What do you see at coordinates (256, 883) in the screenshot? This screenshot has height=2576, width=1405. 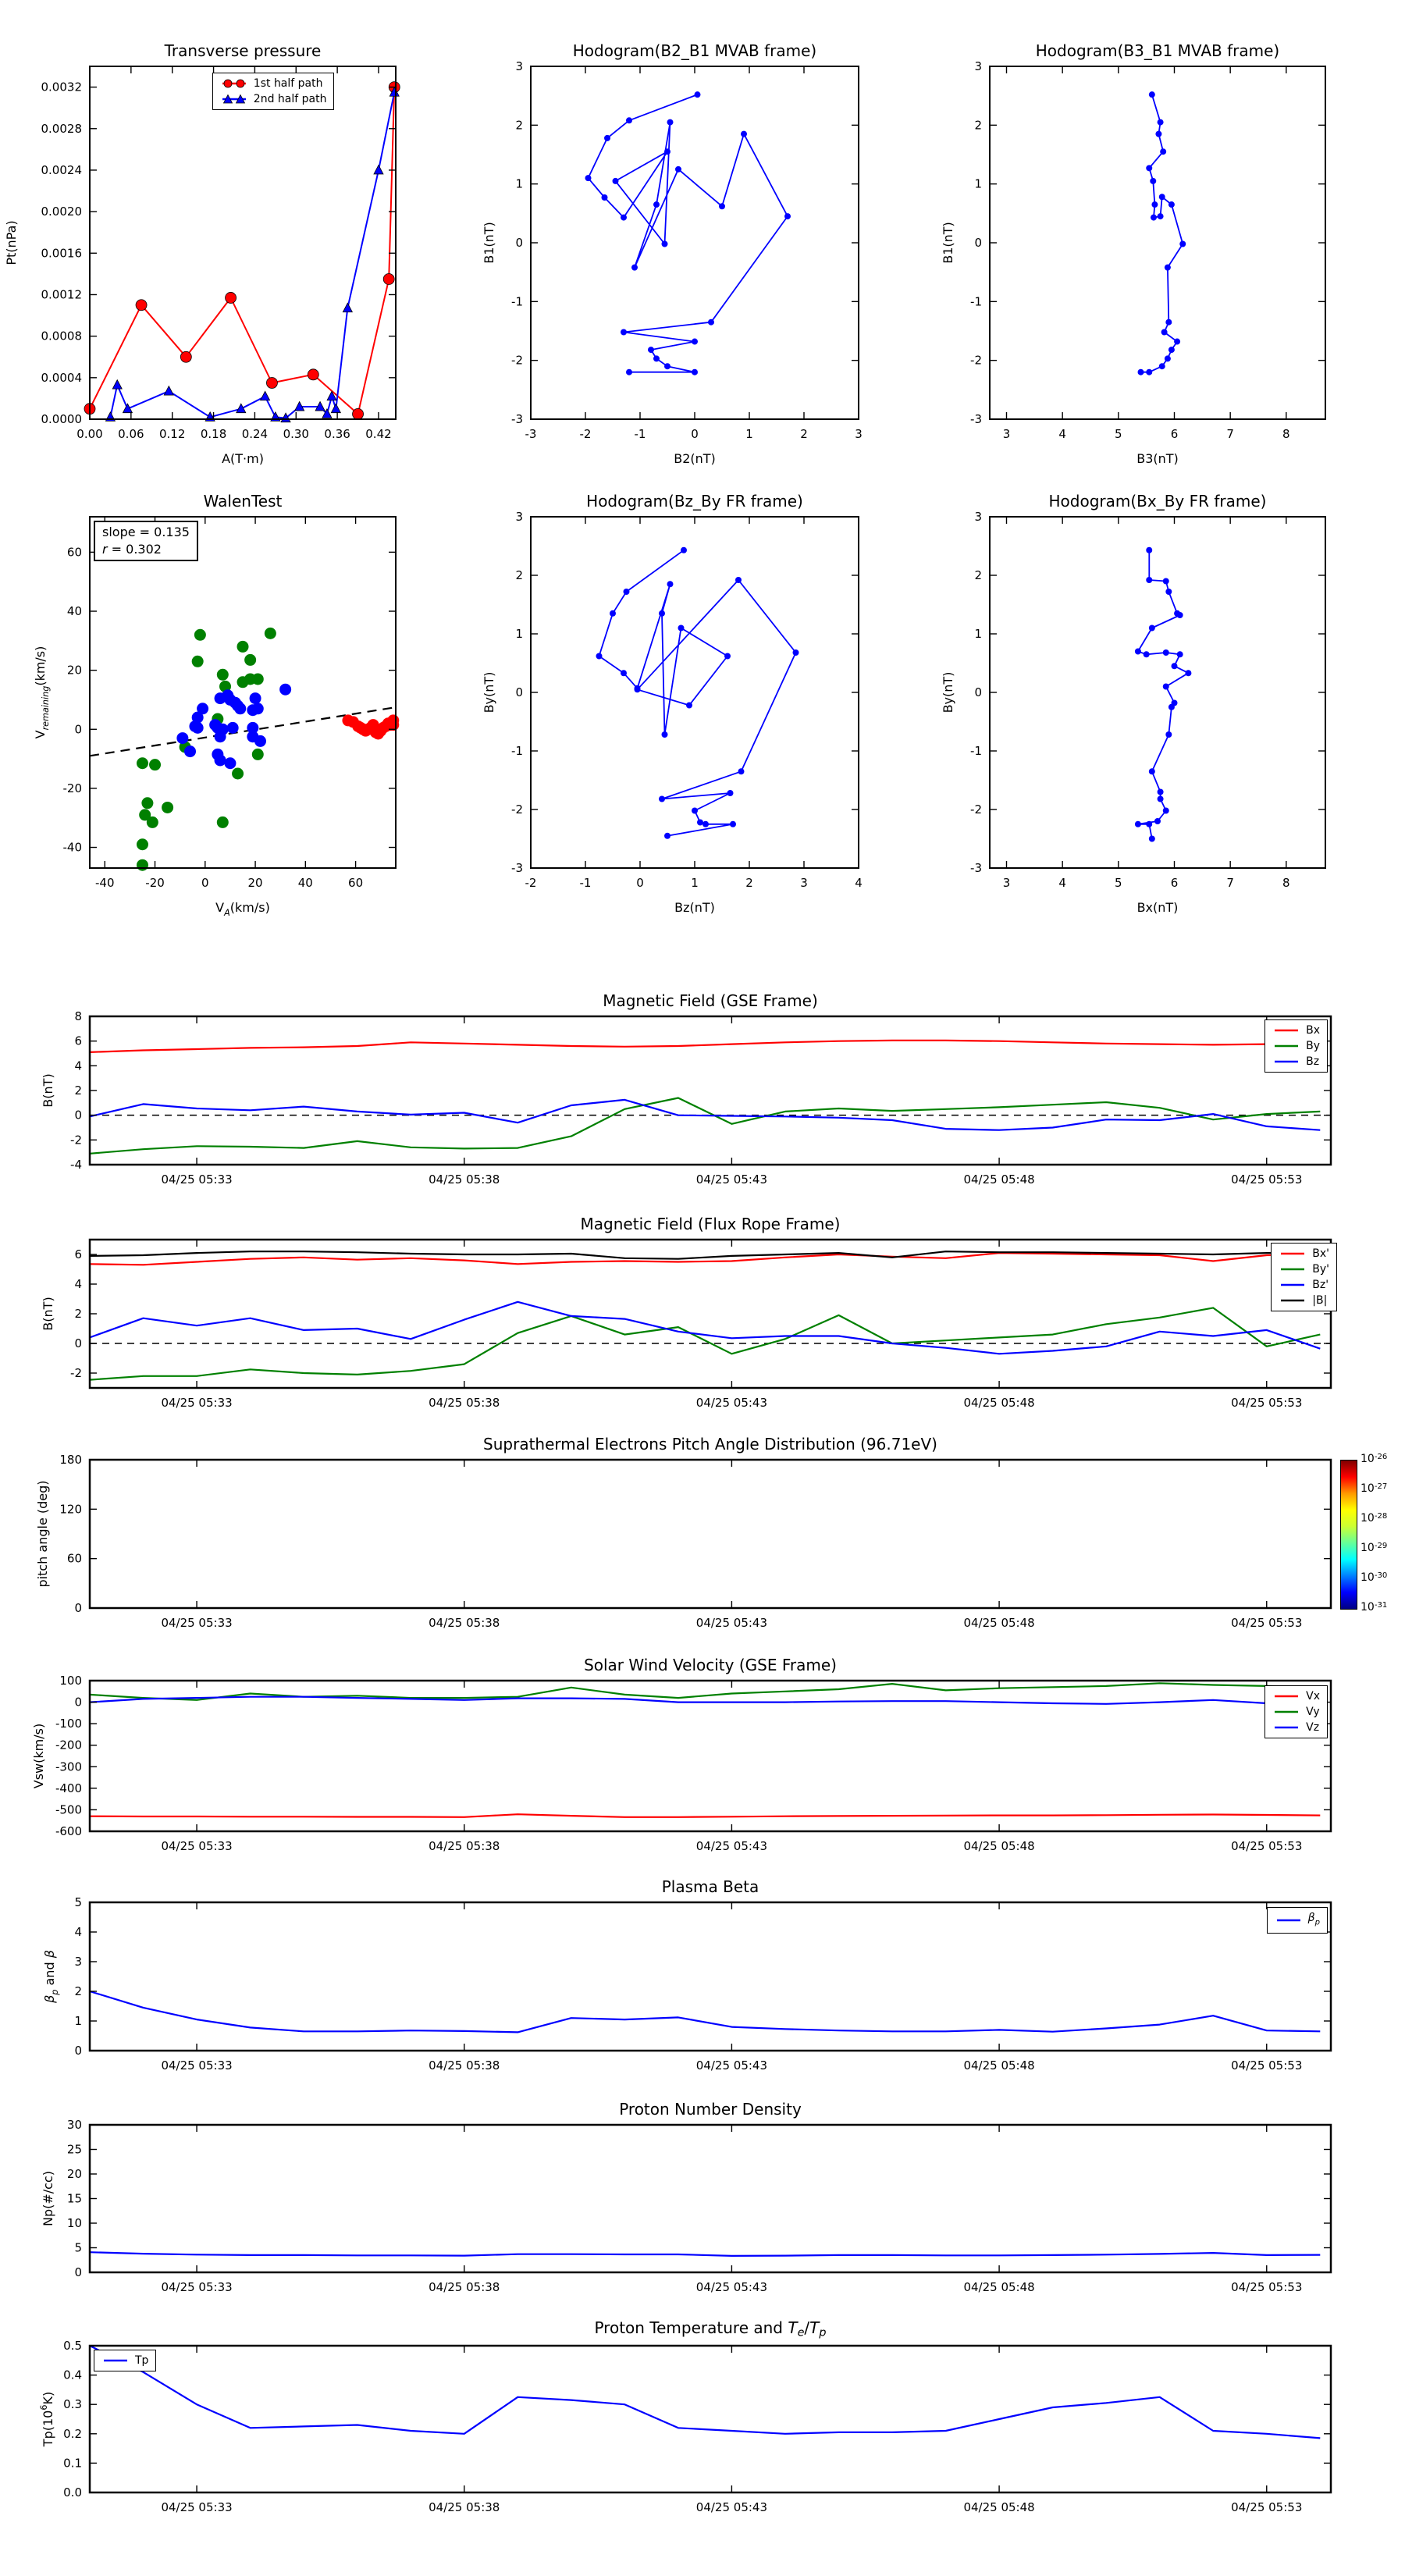 I see `x-tick-label: 20` at bounding box center [256, 883].